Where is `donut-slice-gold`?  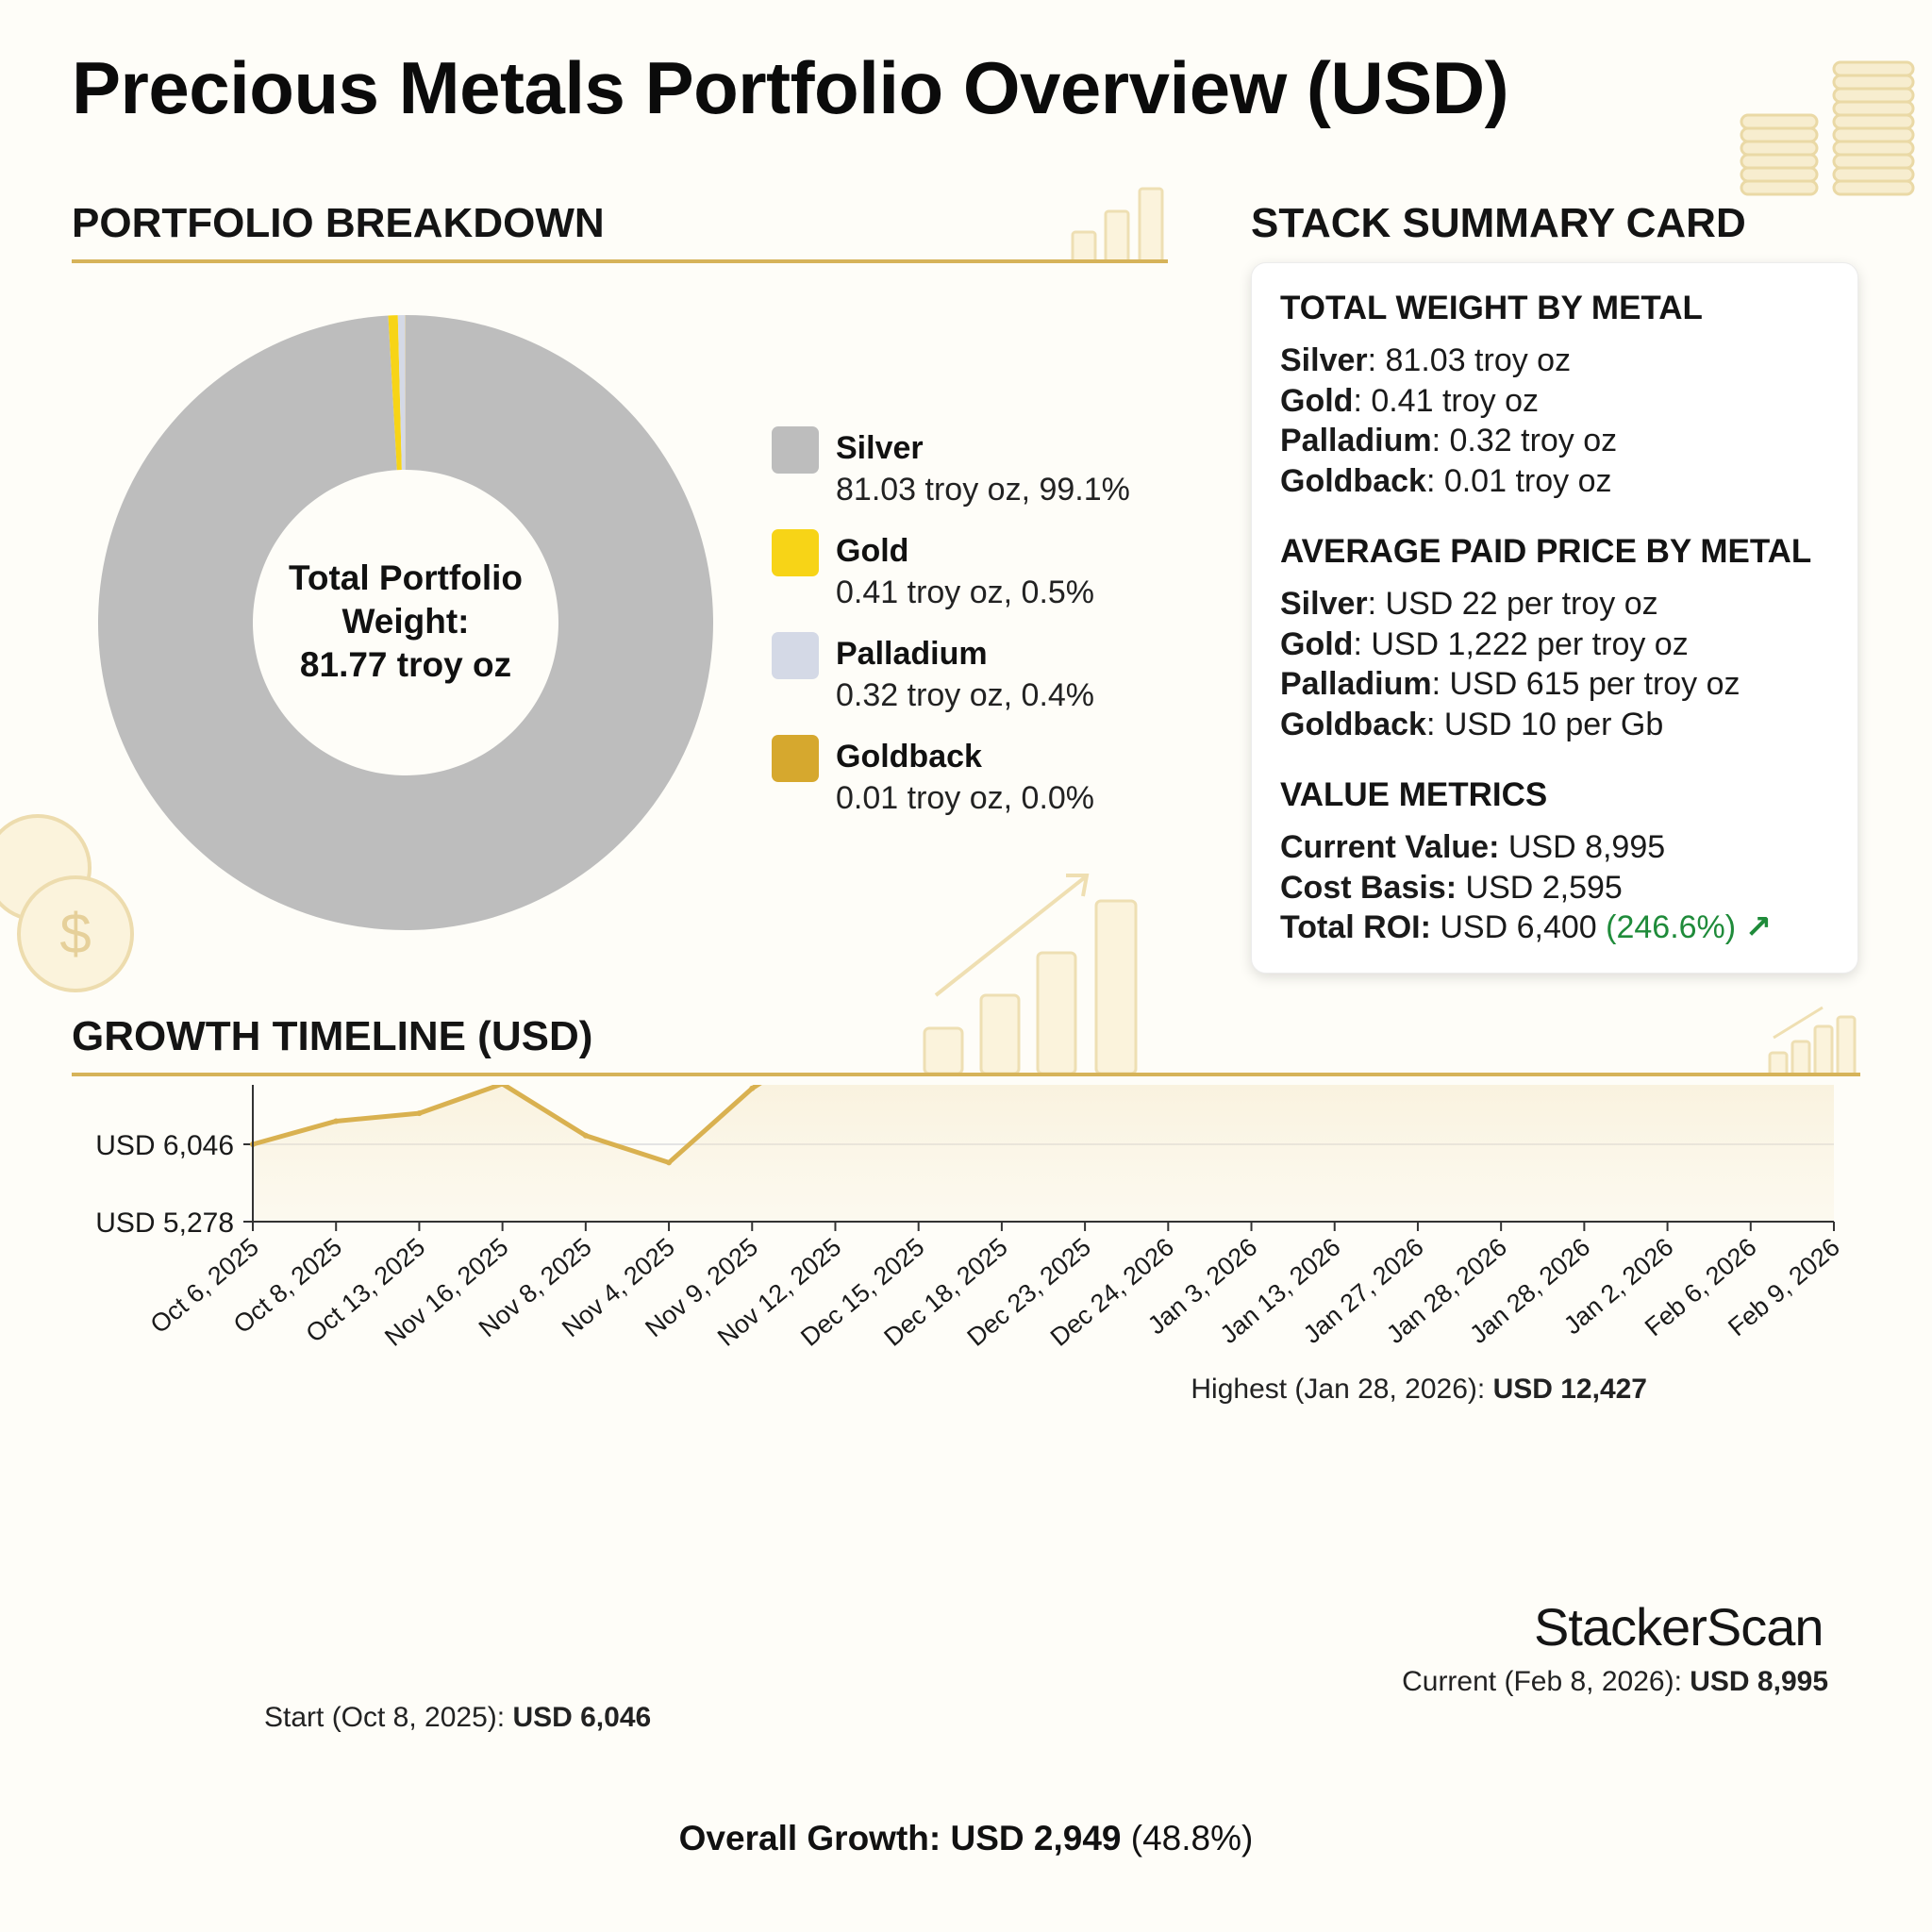
donut-slice-gold is located at coordinates (395, 393).